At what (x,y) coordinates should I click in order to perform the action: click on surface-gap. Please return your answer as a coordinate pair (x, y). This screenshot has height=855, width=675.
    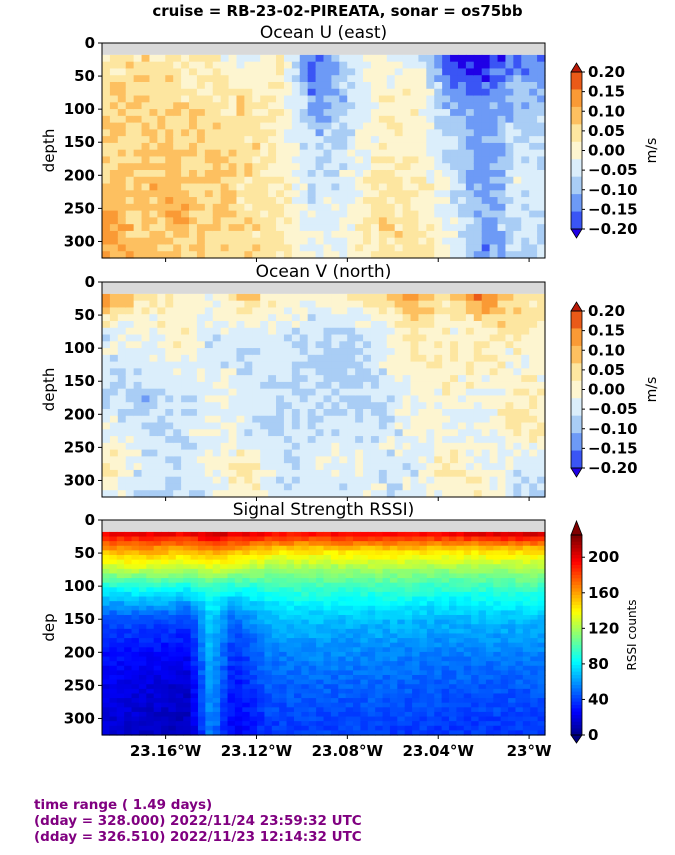
    Looking at the image, I should click on (323, 526).